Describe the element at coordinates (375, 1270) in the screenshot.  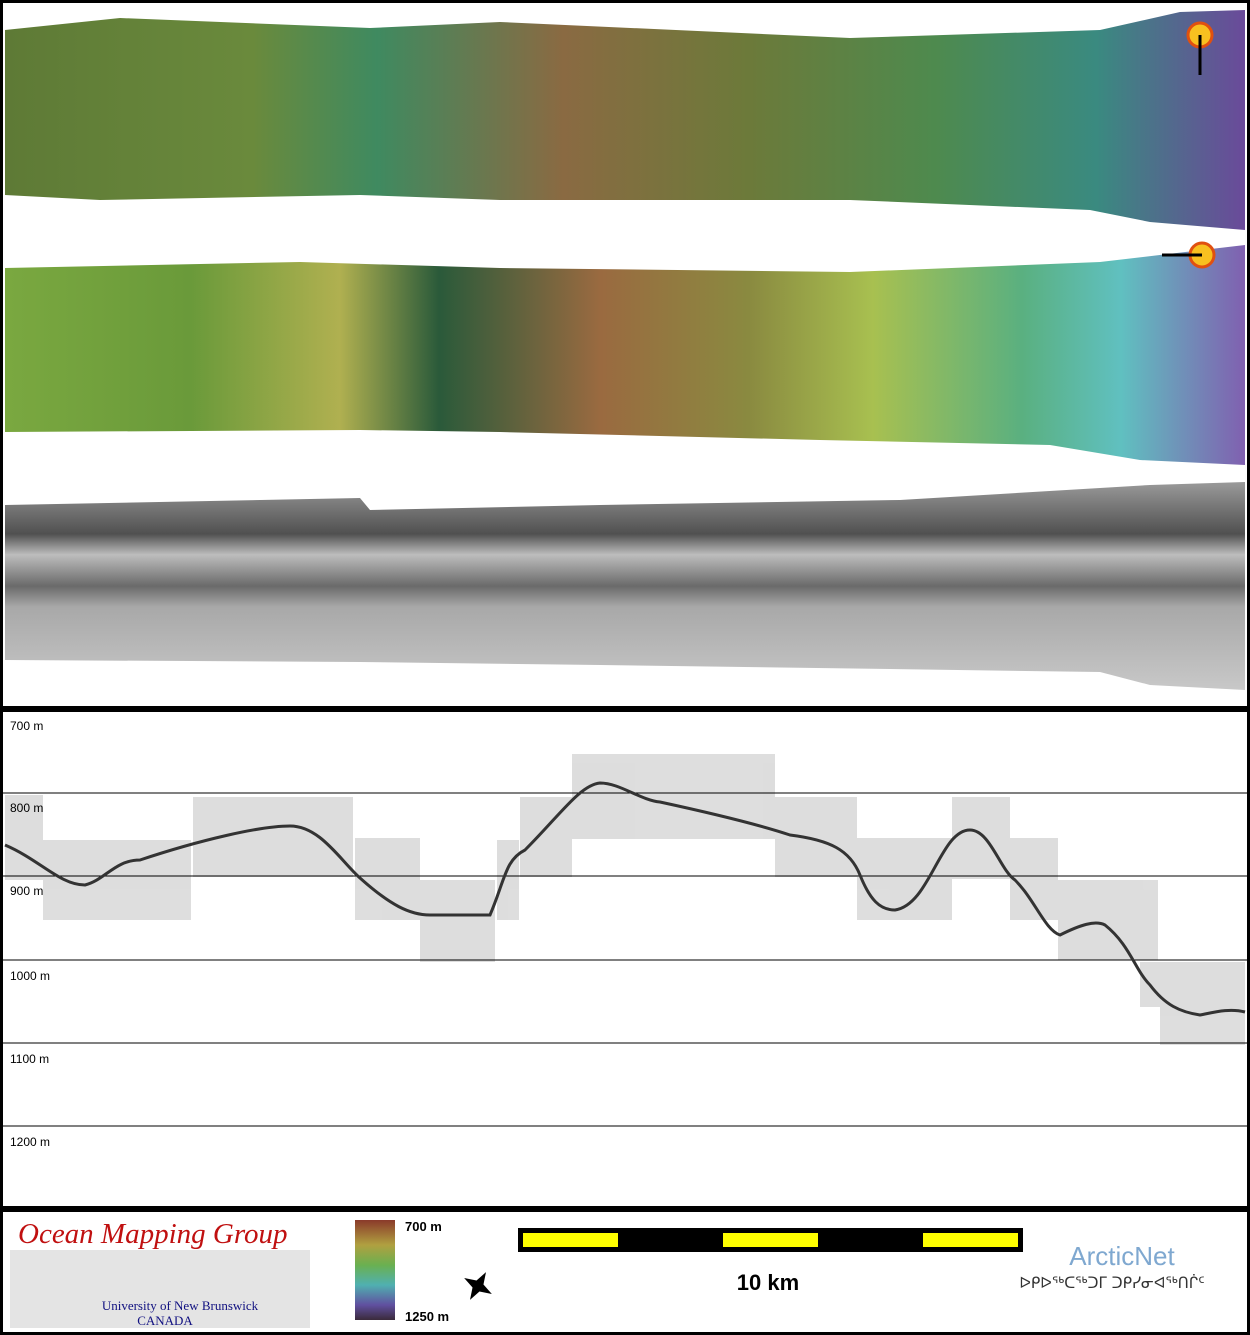
I see `colorbar` at that location.